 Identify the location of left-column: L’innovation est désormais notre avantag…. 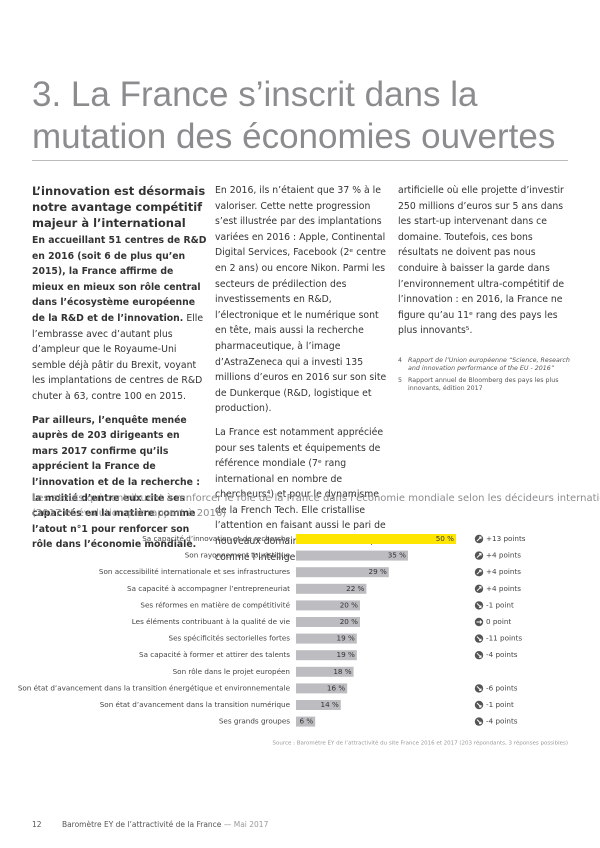
(120, 372).